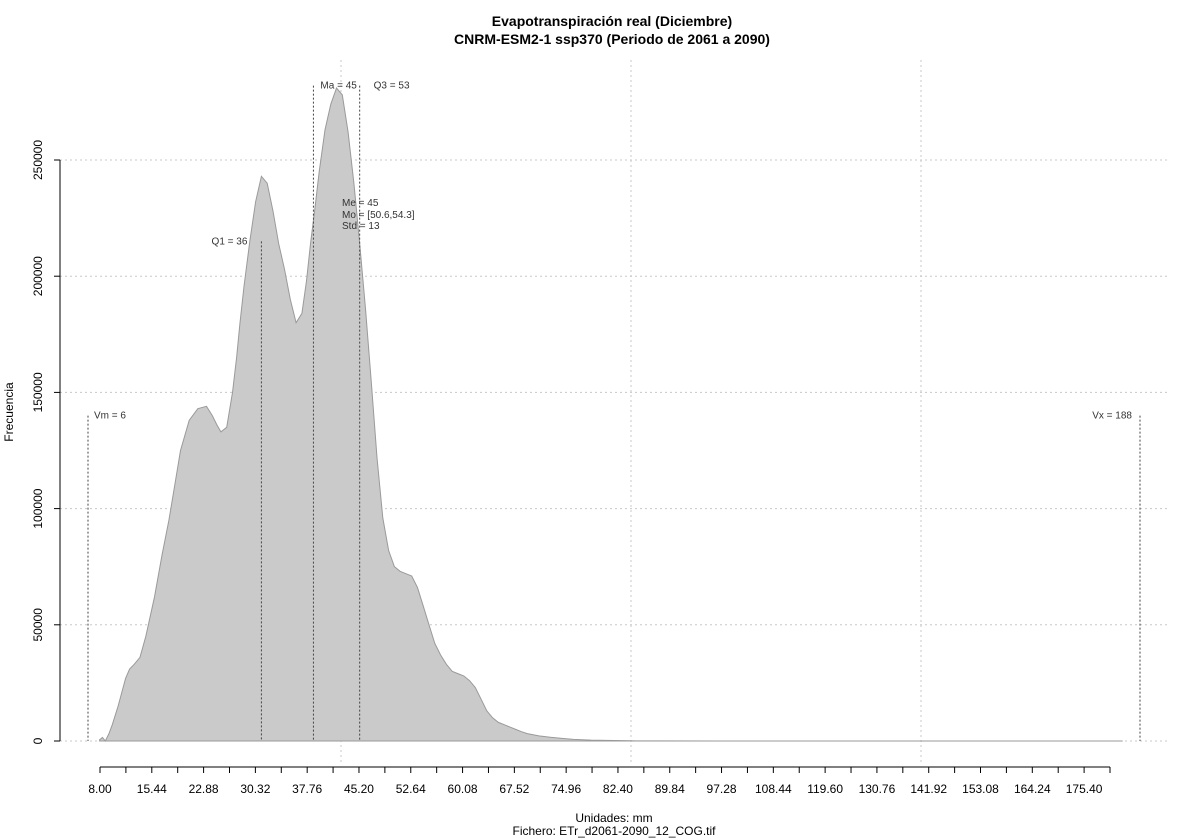 Image resolution: width=1200 pixels, height=840 pixels. I want to click on x-tick-label: 130.76, so click(877, 789).